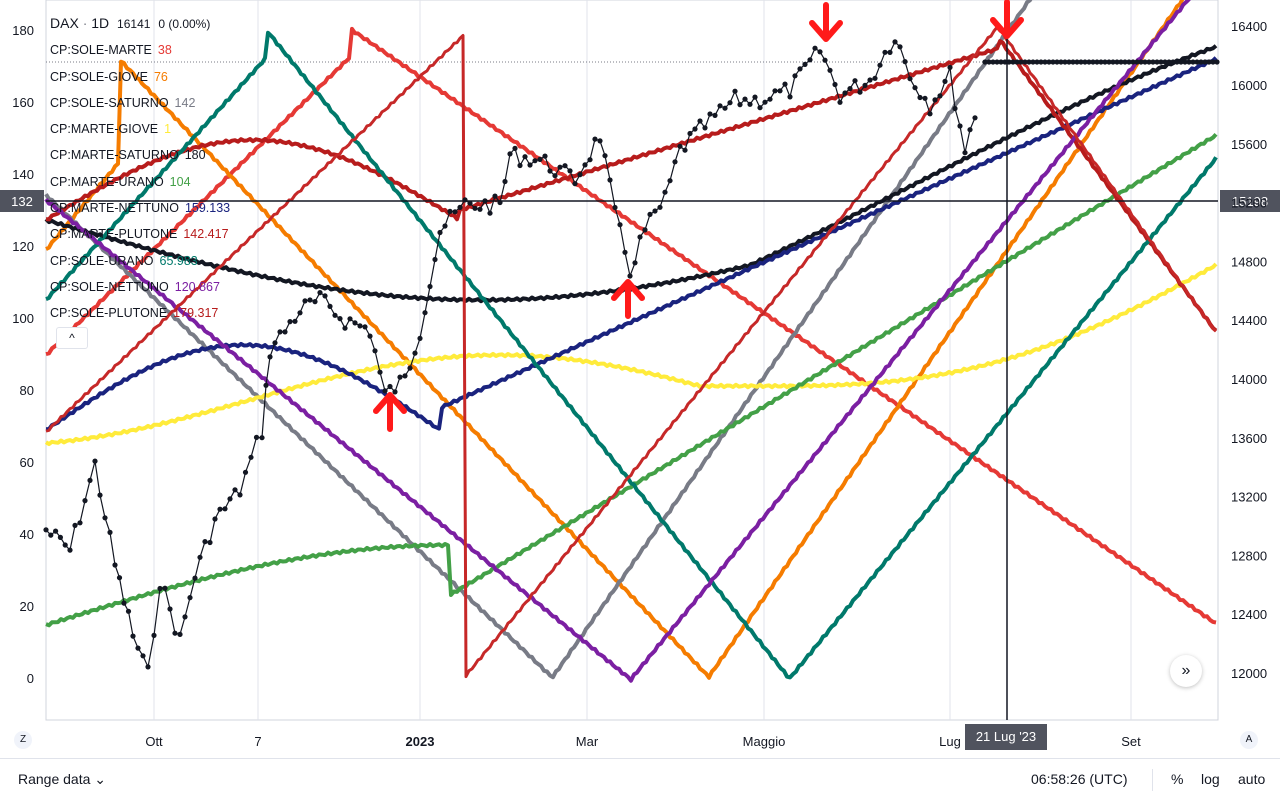 This screenshot has width=1280, height=801. I want to click on legend-collapse-button: ^, so click(72, 338).